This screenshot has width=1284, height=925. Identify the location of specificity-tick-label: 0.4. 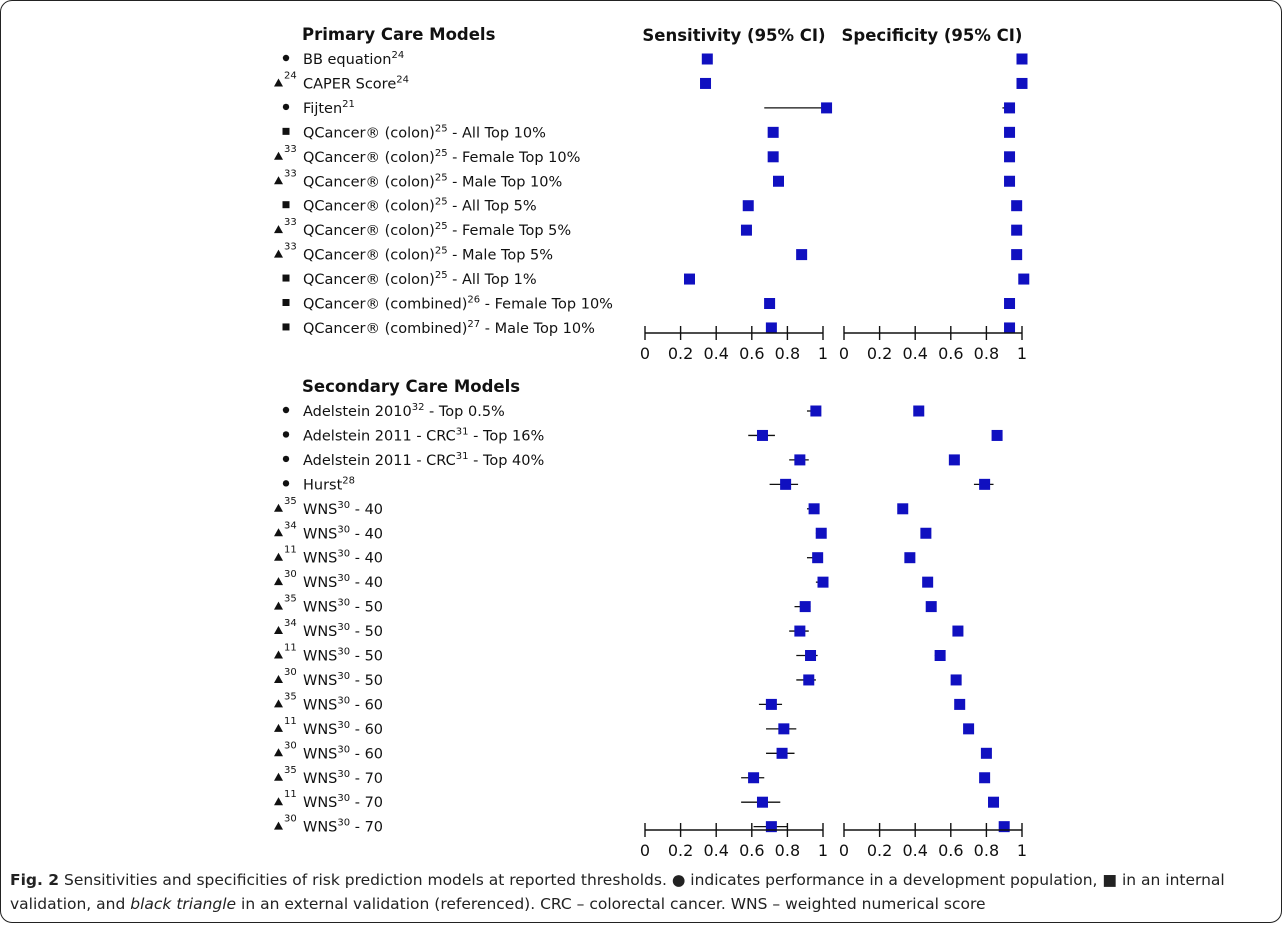
(914, 353).